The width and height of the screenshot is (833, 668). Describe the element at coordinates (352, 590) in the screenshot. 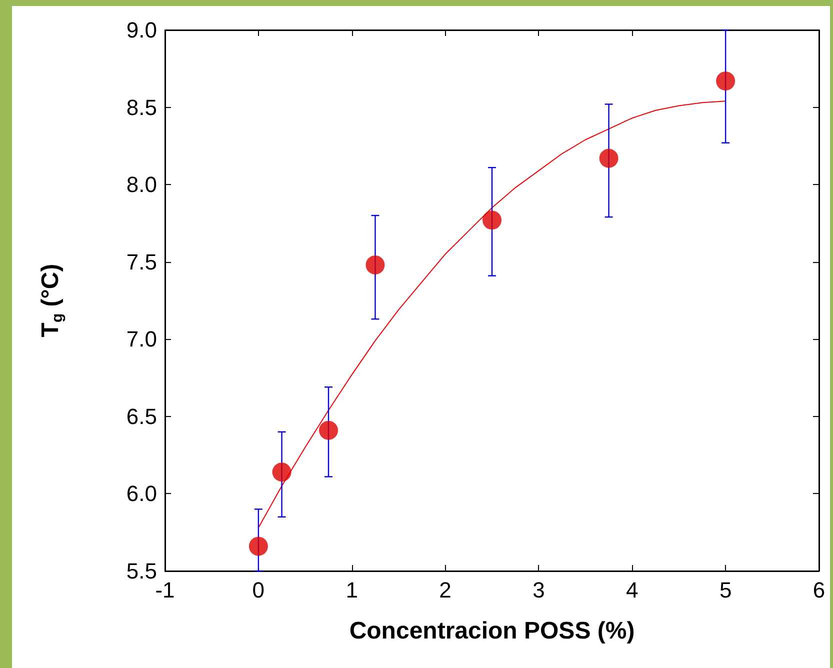

I see `x-tick-label: 1` at that location.